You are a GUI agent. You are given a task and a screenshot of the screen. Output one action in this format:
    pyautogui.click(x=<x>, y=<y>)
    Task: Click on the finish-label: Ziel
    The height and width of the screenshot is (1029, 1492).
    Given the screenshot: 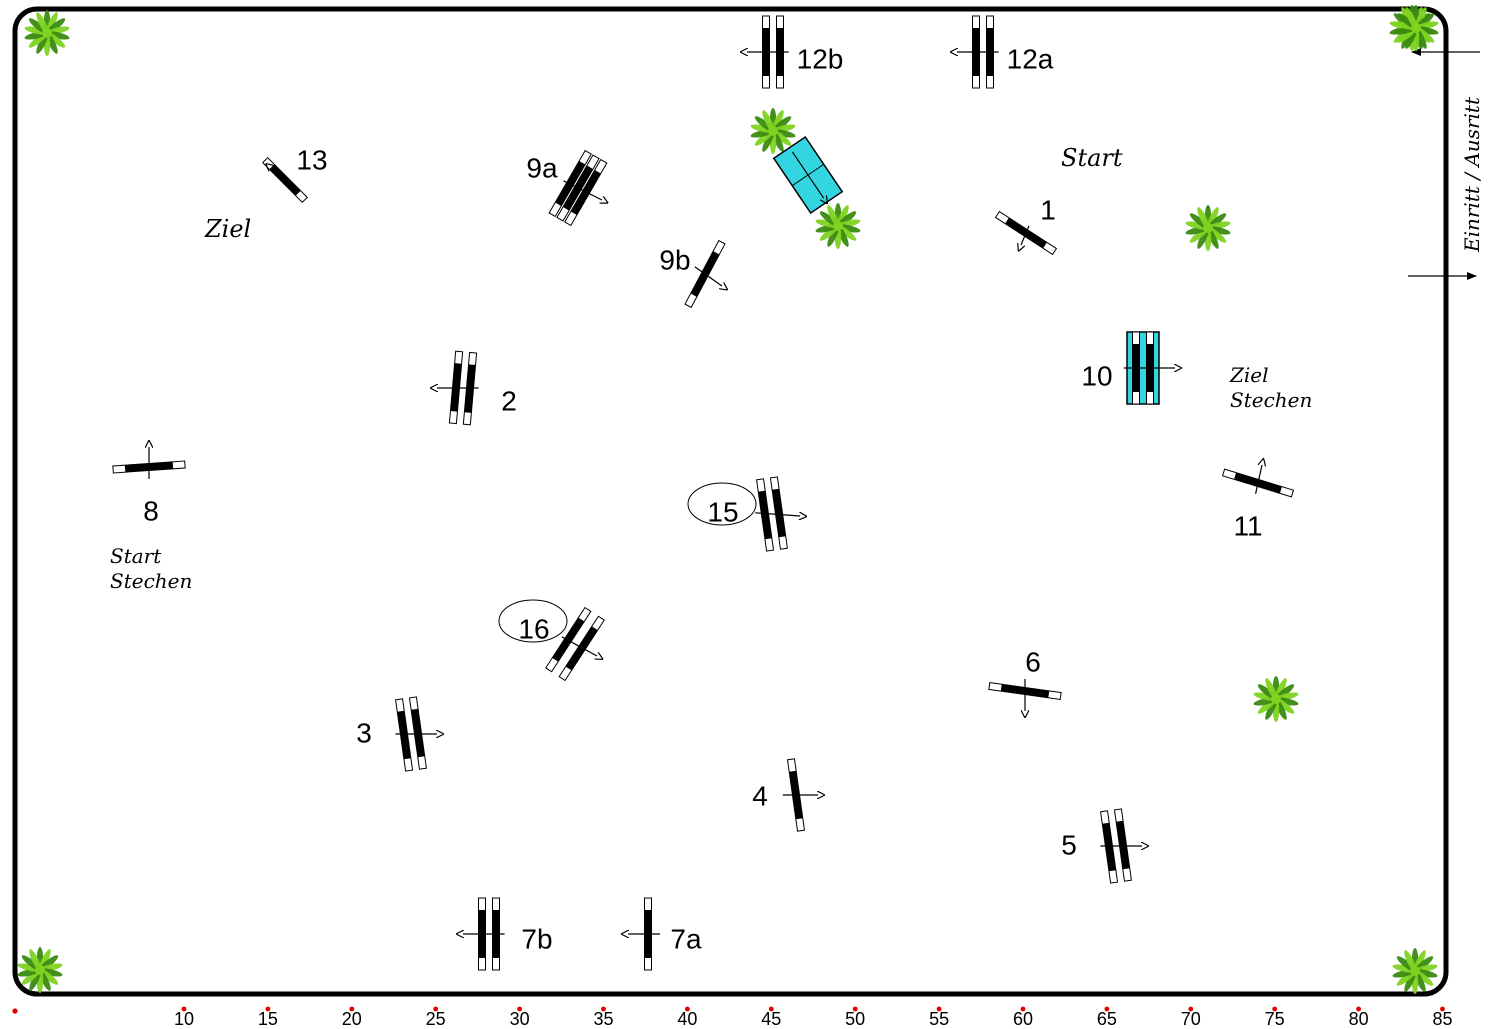 What is the action you would take?
    pyautogui.click(x=227, y=229)
    